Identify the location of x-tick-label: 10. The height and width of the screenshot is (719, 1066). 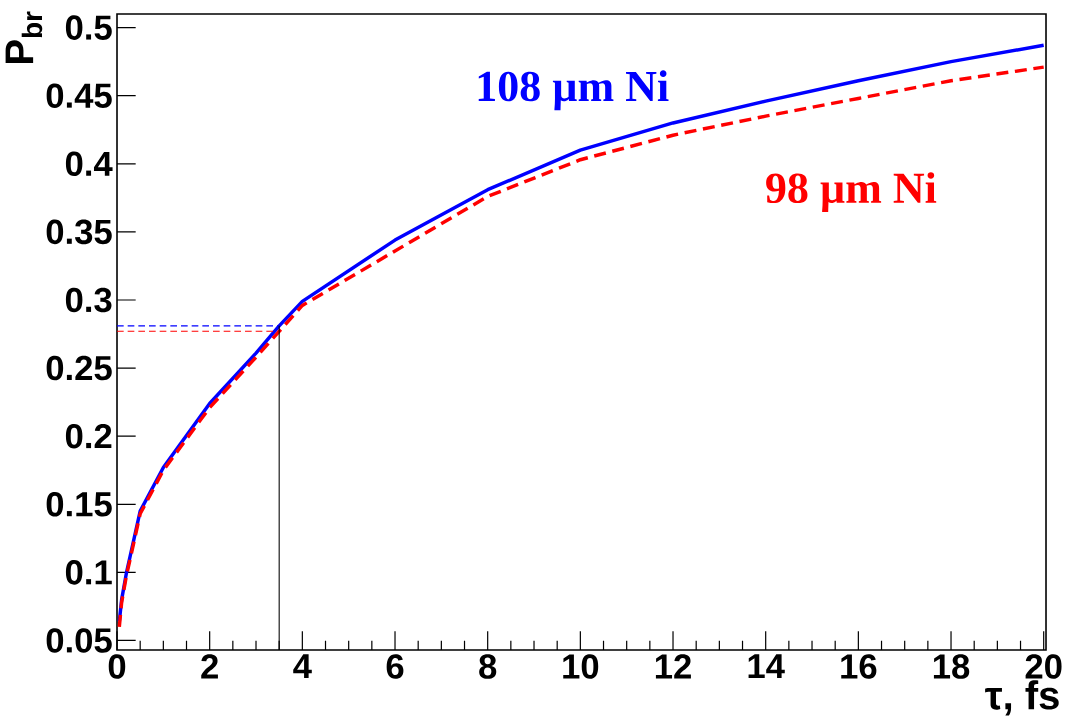
(581, 666).